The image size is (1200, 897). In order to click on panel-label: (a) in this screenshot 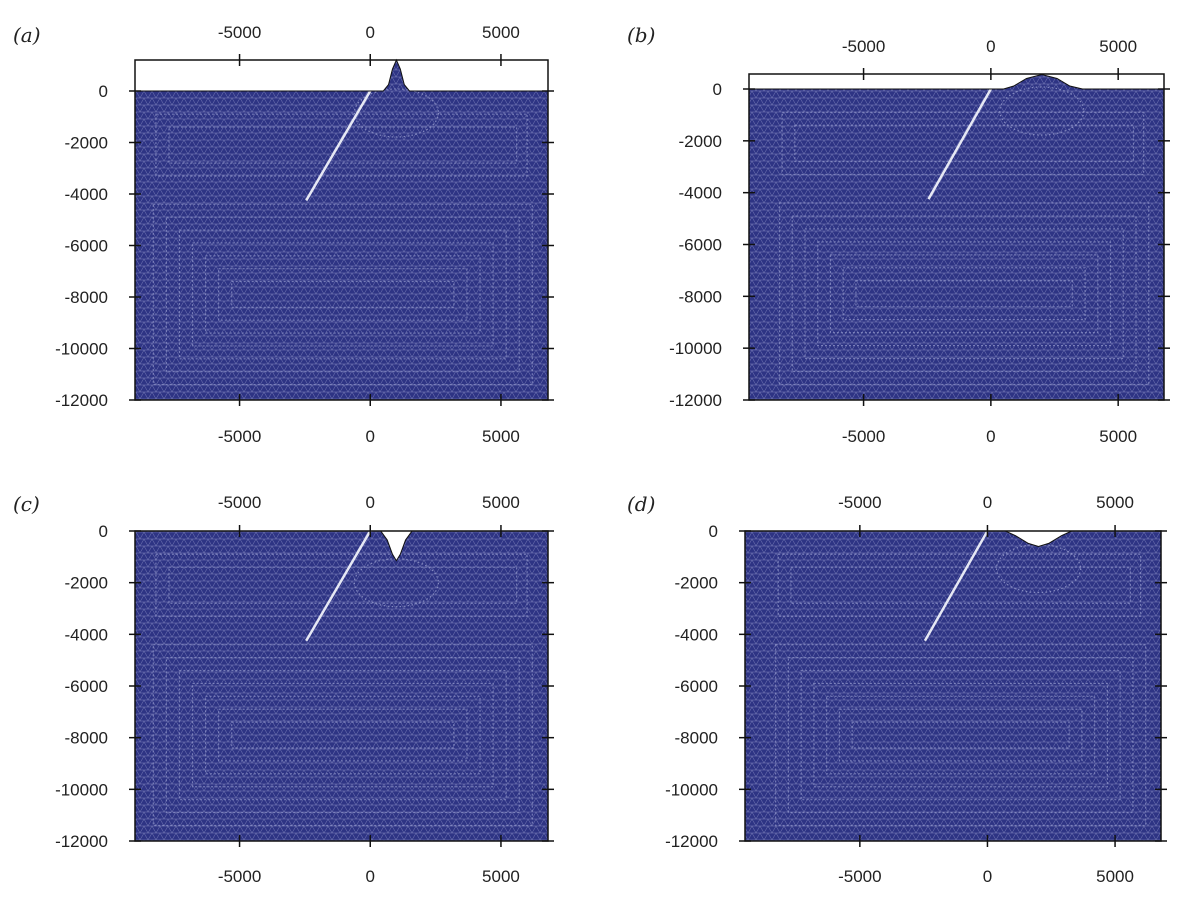, I will do `click(27, 35)`.